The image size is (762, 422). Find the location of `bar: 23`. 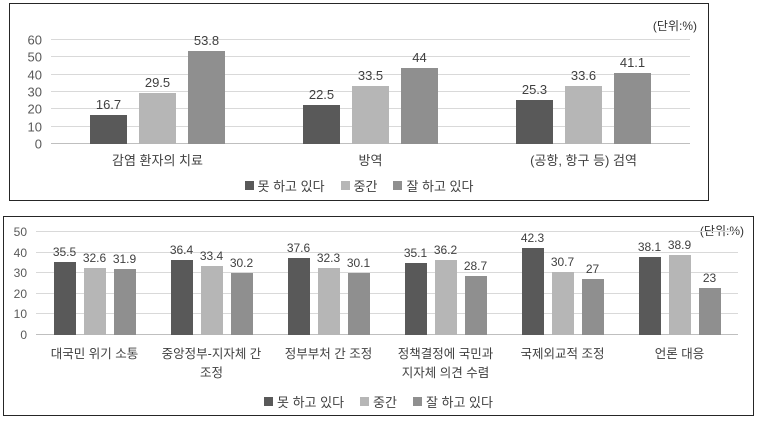

bar: 23 is located at coordinates (709, 303).